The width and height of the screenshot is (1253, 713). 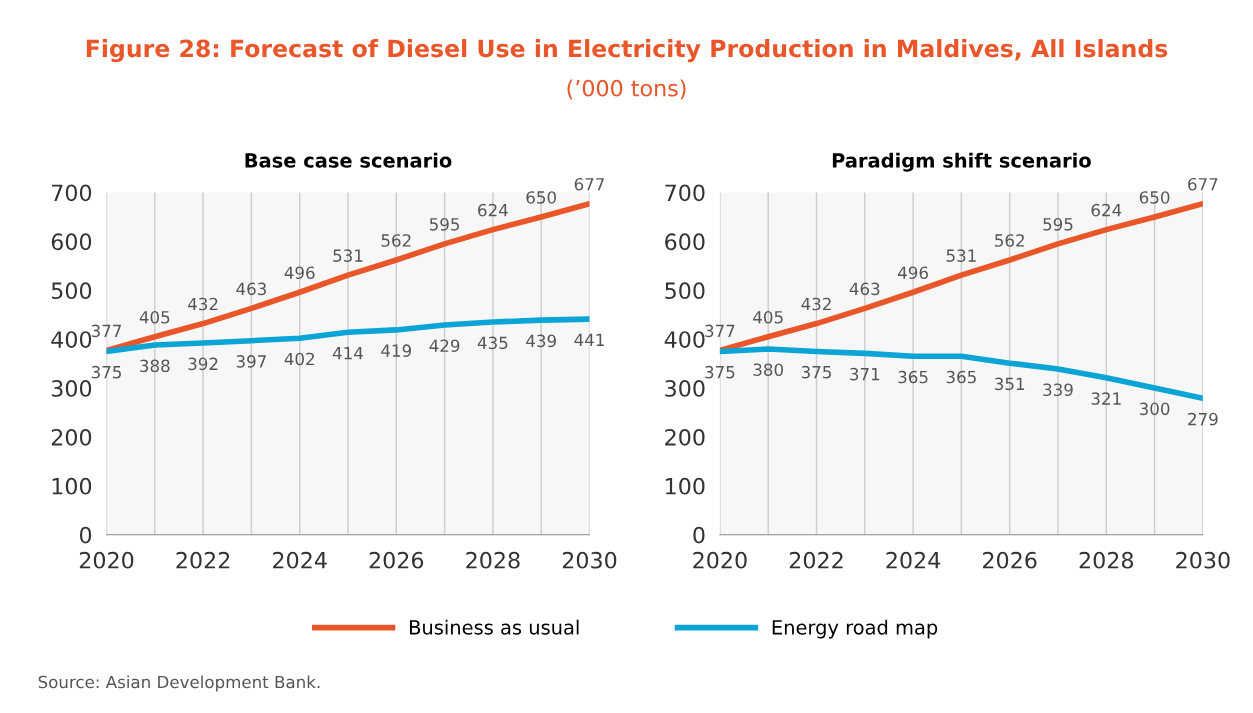 I want to click on legend-label: Business as usual, so click(x=494, y=627).